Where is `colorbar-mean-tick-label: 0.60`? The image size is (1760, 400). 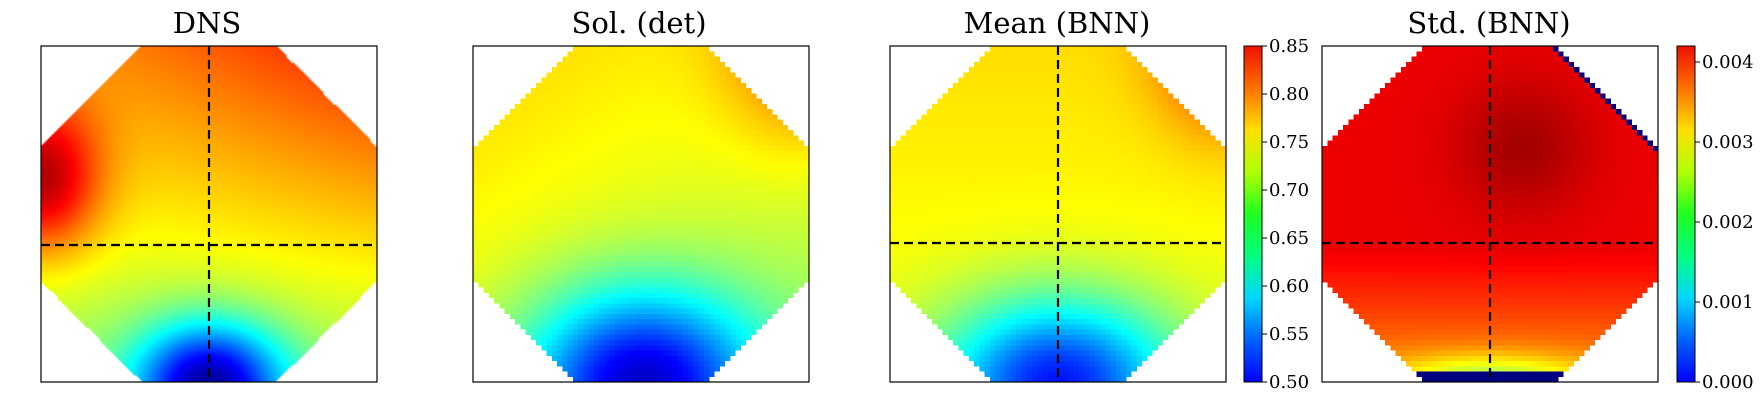 colorbar-mean-tick-label: 0.60 is located at coordinates (1289, 286).